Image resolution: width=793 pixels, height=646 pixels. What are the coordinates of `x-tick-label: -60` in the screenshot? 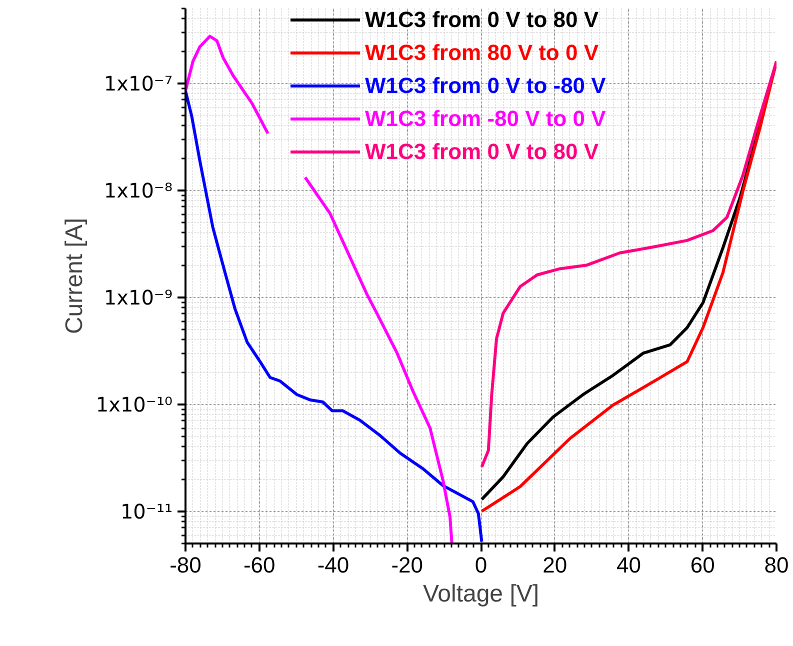 It's located at (259, 565).